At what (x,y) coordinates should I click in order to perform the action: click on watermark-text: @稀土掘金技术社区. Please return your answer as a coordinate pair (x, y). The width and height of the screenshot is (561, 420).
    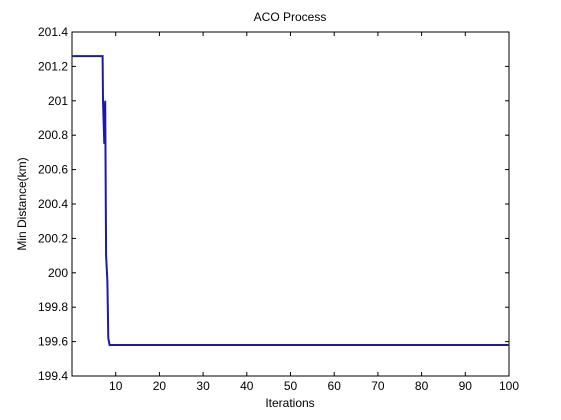
    Looking at the image, I should click on (494, 400).